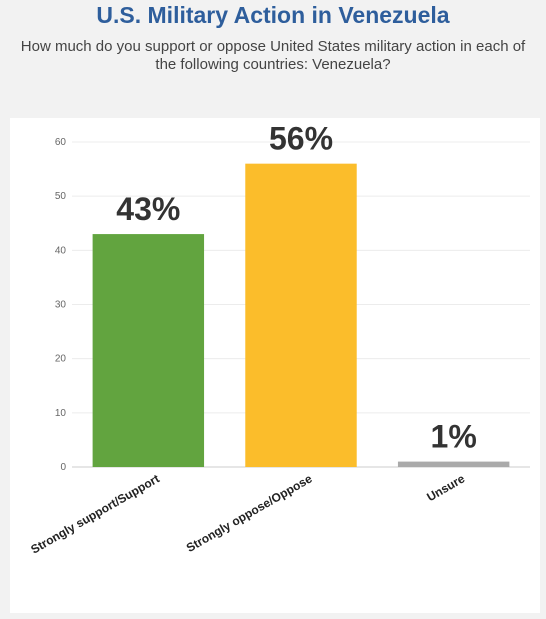  What do you see at coordinates (61, 250) in the screenshot?
I see `y-tick-label: 40` at bounding box center [61, 250].